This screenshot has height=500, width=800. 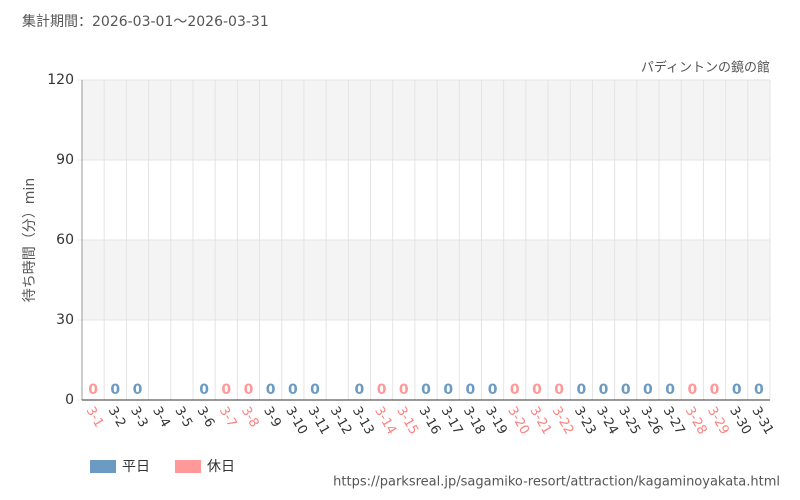 I want to click on y-tick-label: 30, so click(x=65, y=320).